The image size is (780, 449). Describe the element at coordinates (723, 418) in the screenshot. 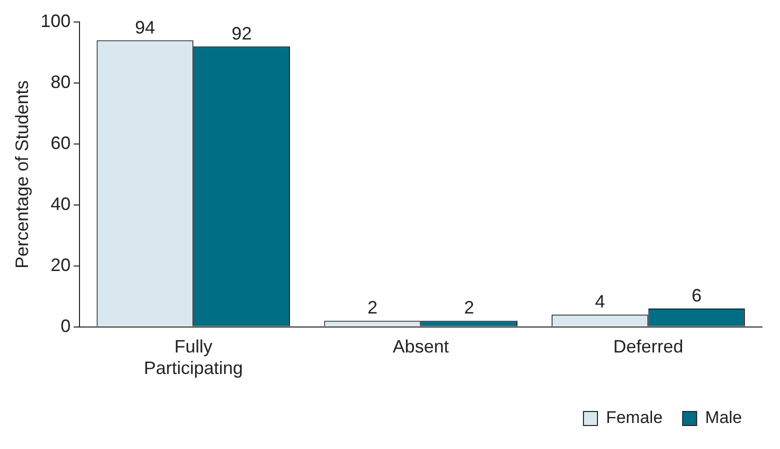

I see `legend-label: Male` at that location.